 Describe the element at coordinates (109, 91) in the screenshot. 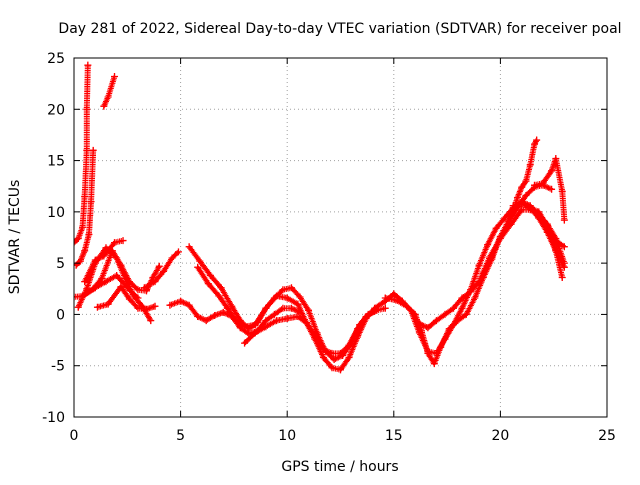

I see `series-track-c` at that location.